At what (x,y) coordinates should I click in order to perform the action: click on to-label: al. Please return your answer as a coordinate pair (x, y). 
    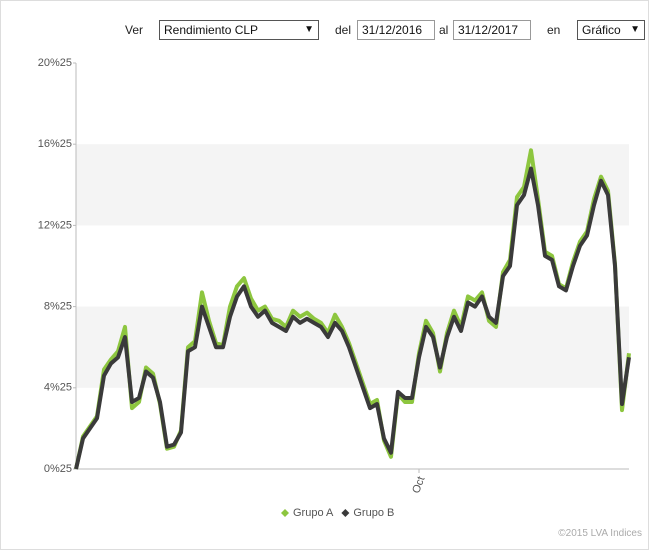
    Looking at the image, I should click on (444, 30).